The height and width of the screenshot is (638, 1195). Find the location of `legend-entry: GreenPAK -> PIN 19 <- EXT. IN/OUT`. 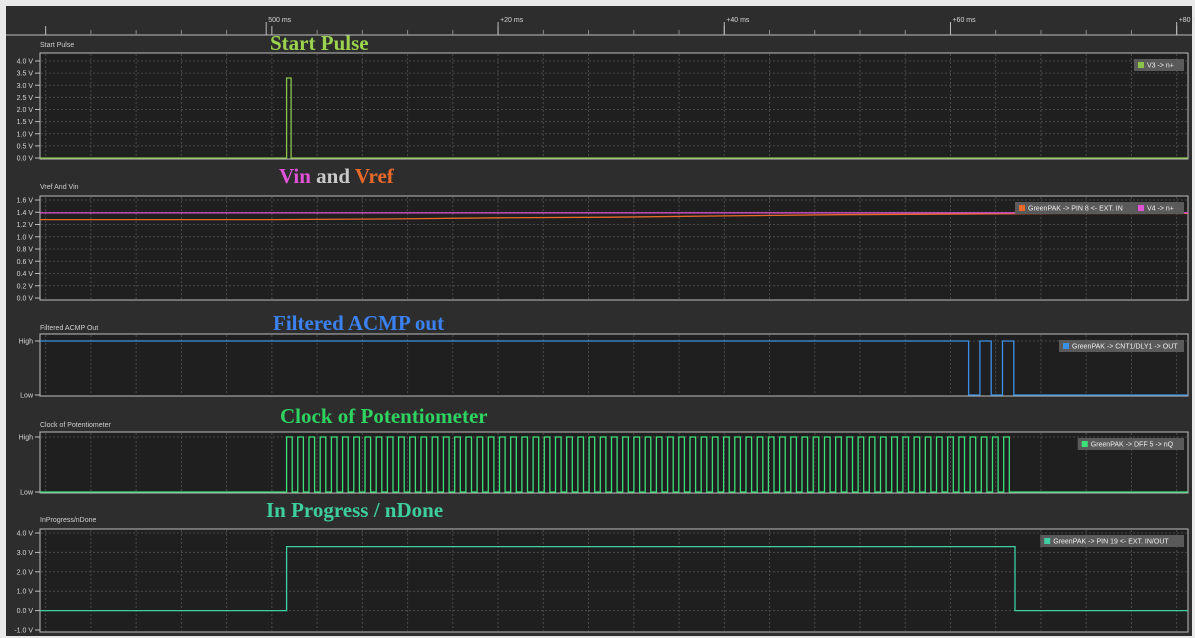

legend-entry: GreenPAK -> PIN 19 <- EXT. IN/OUT is located at coordinates (1111, 542).